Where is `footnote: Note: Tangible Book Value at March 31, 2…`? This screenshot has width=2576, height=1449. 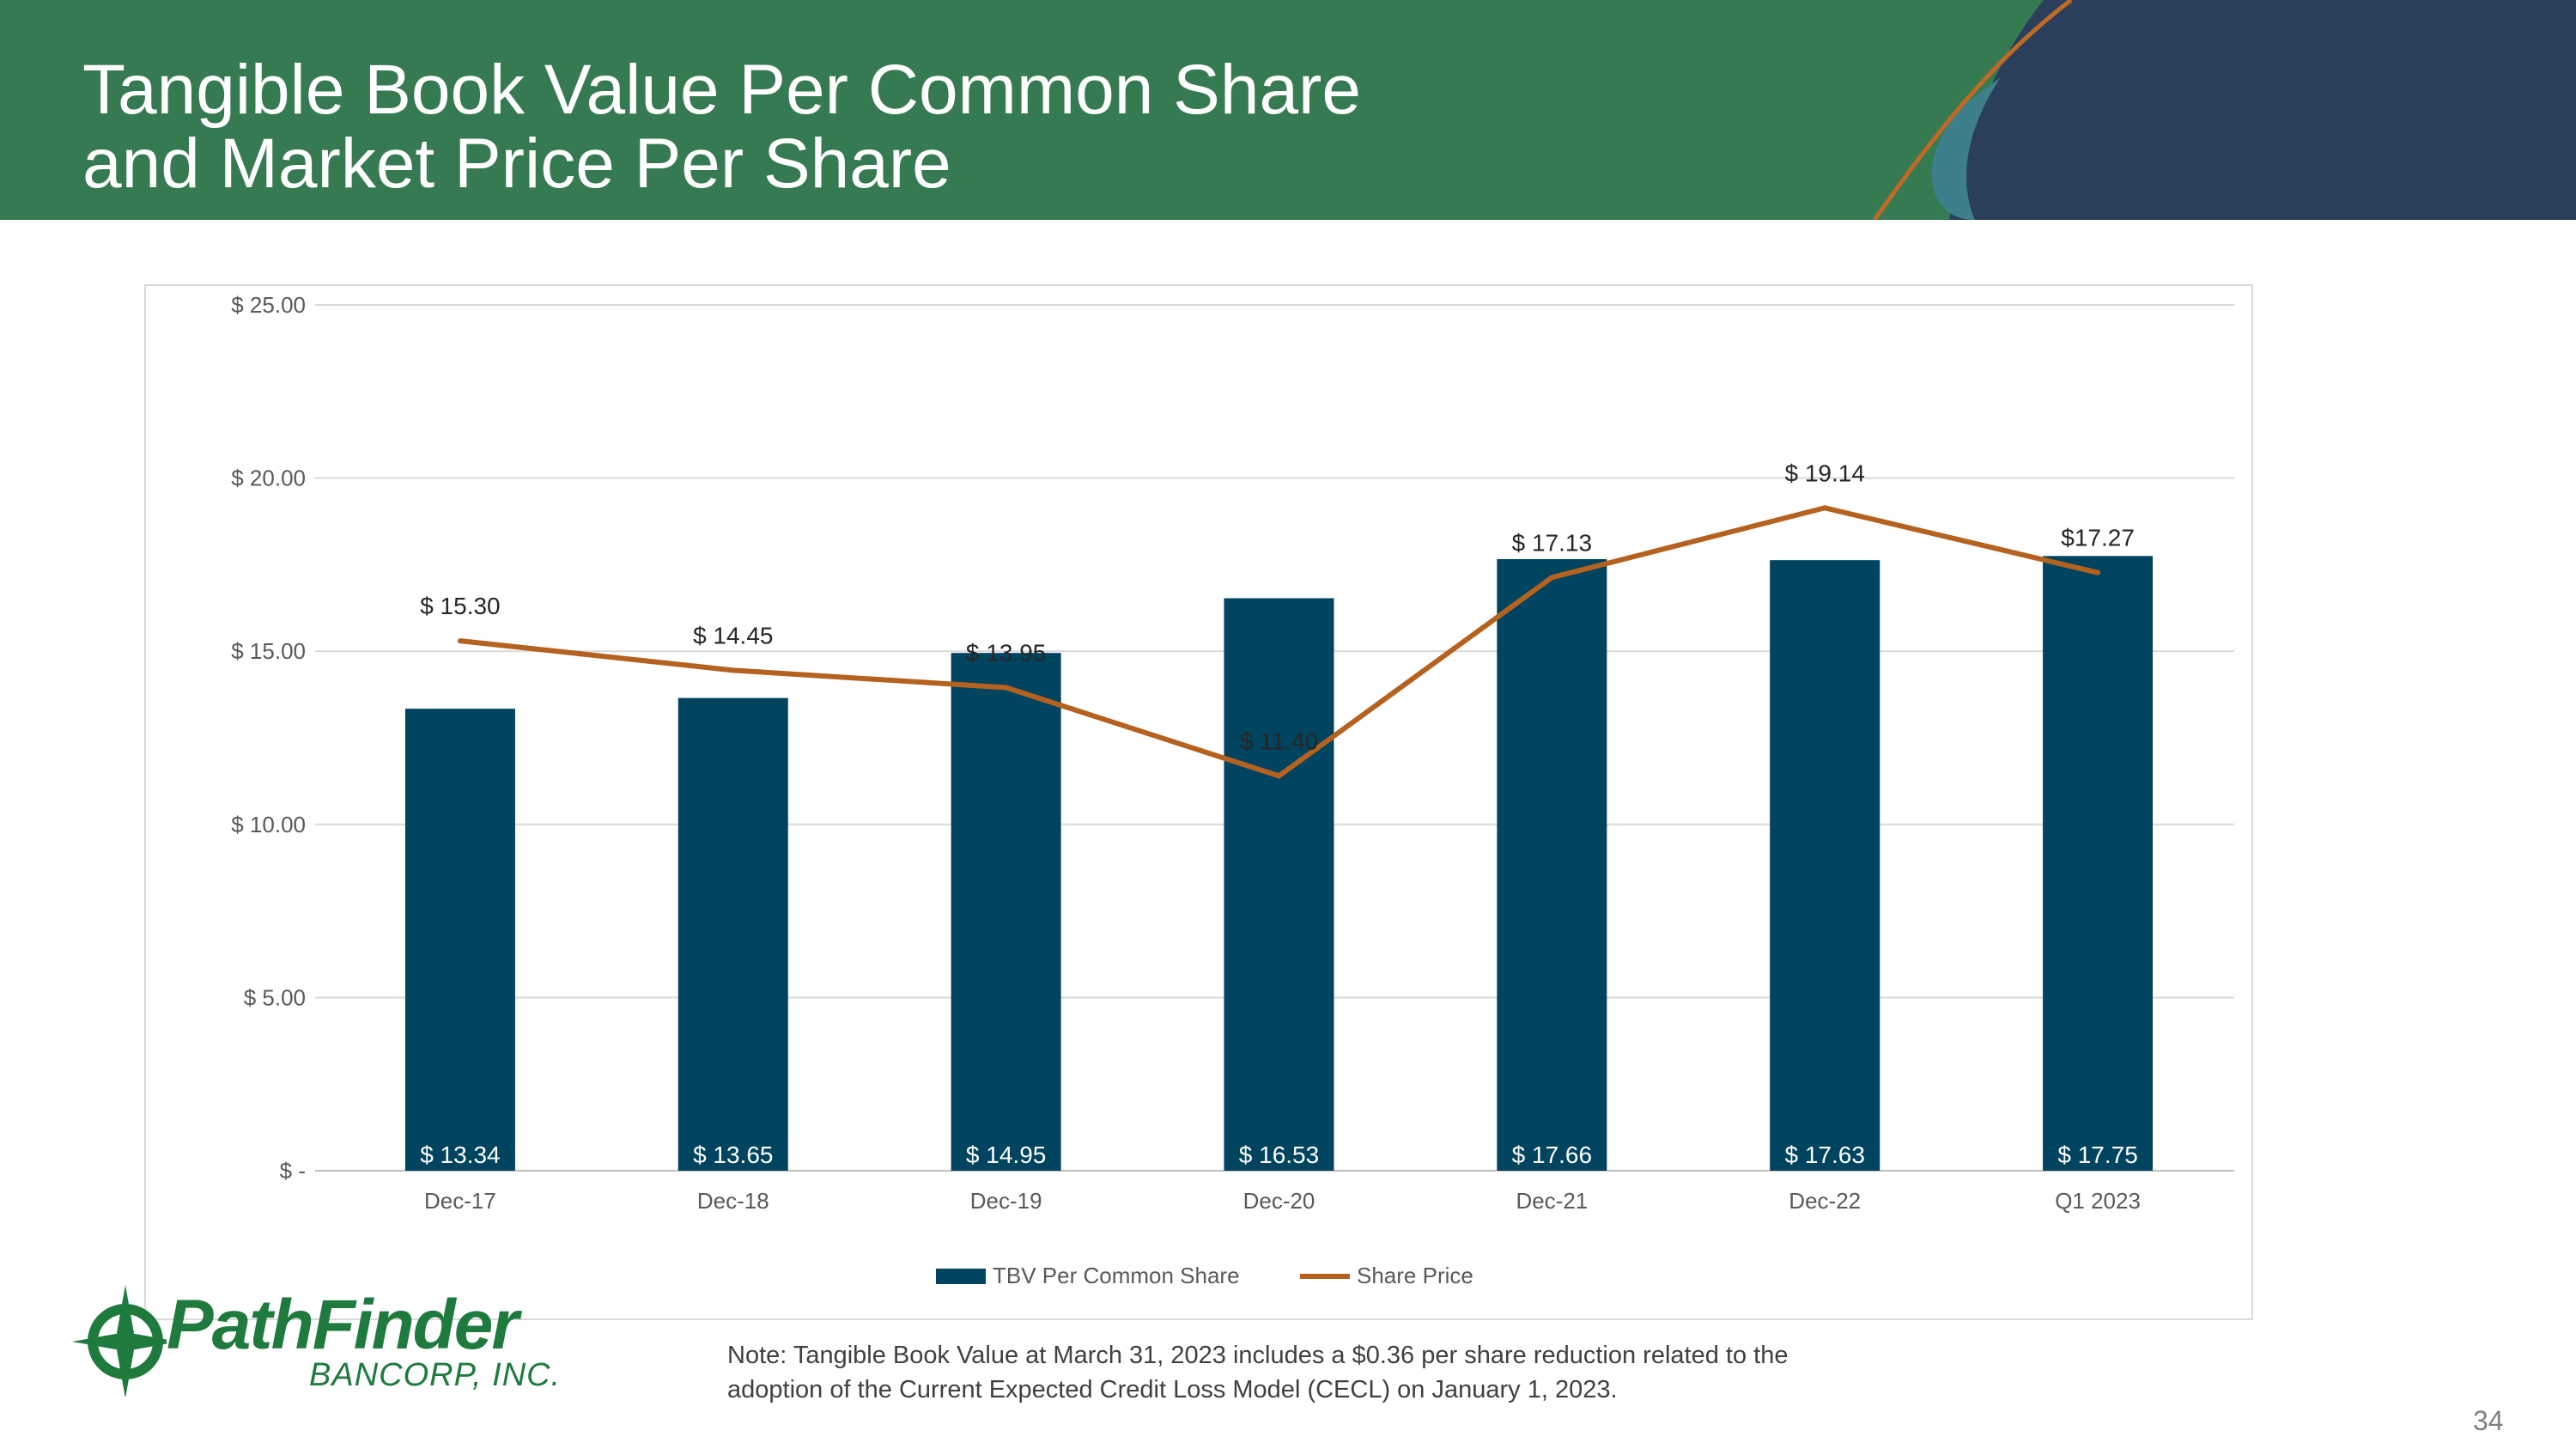 footnote: Note: Tangible Book Value at March 31, 2… is located at coordinates (1371, 1372).